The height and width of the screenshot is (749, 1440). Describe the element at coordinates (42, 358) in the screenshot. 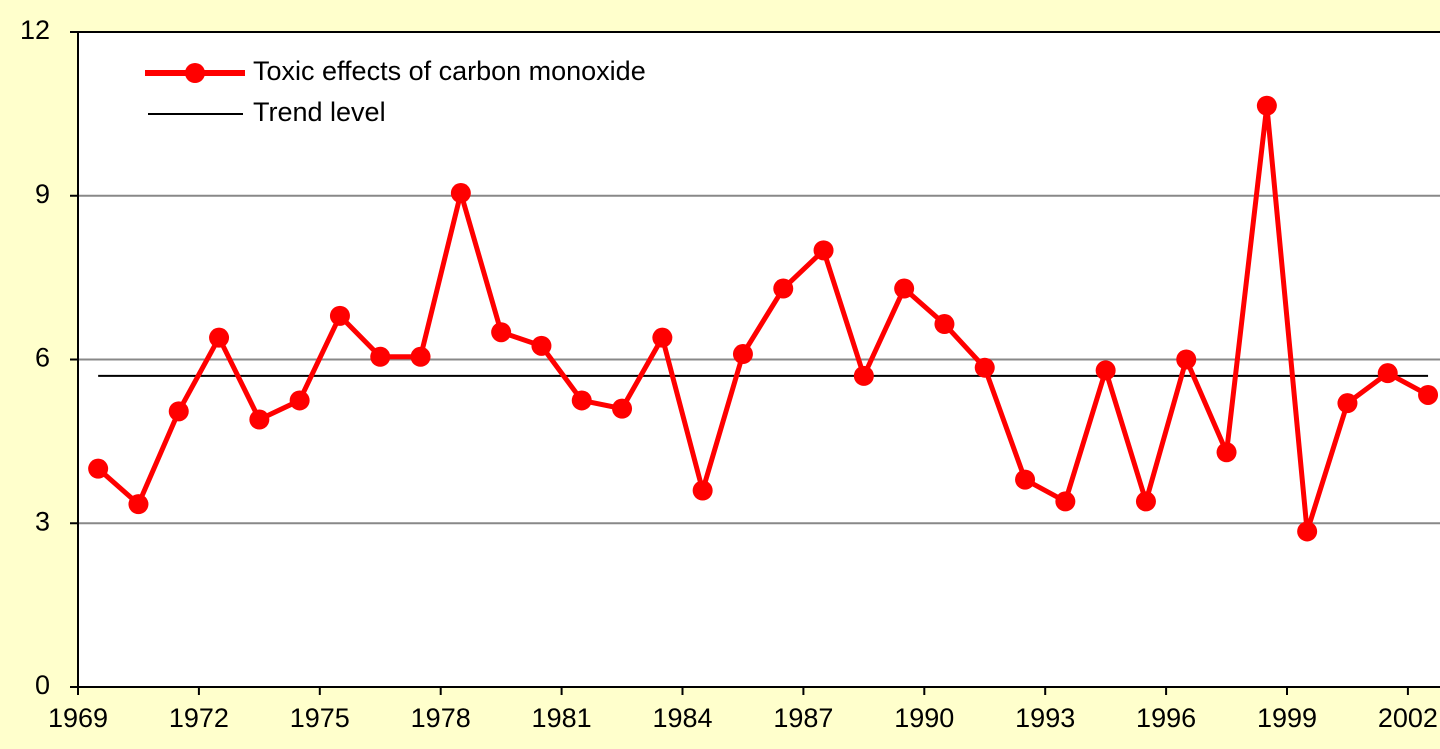

I see `y-tick-label: 6` at that location.